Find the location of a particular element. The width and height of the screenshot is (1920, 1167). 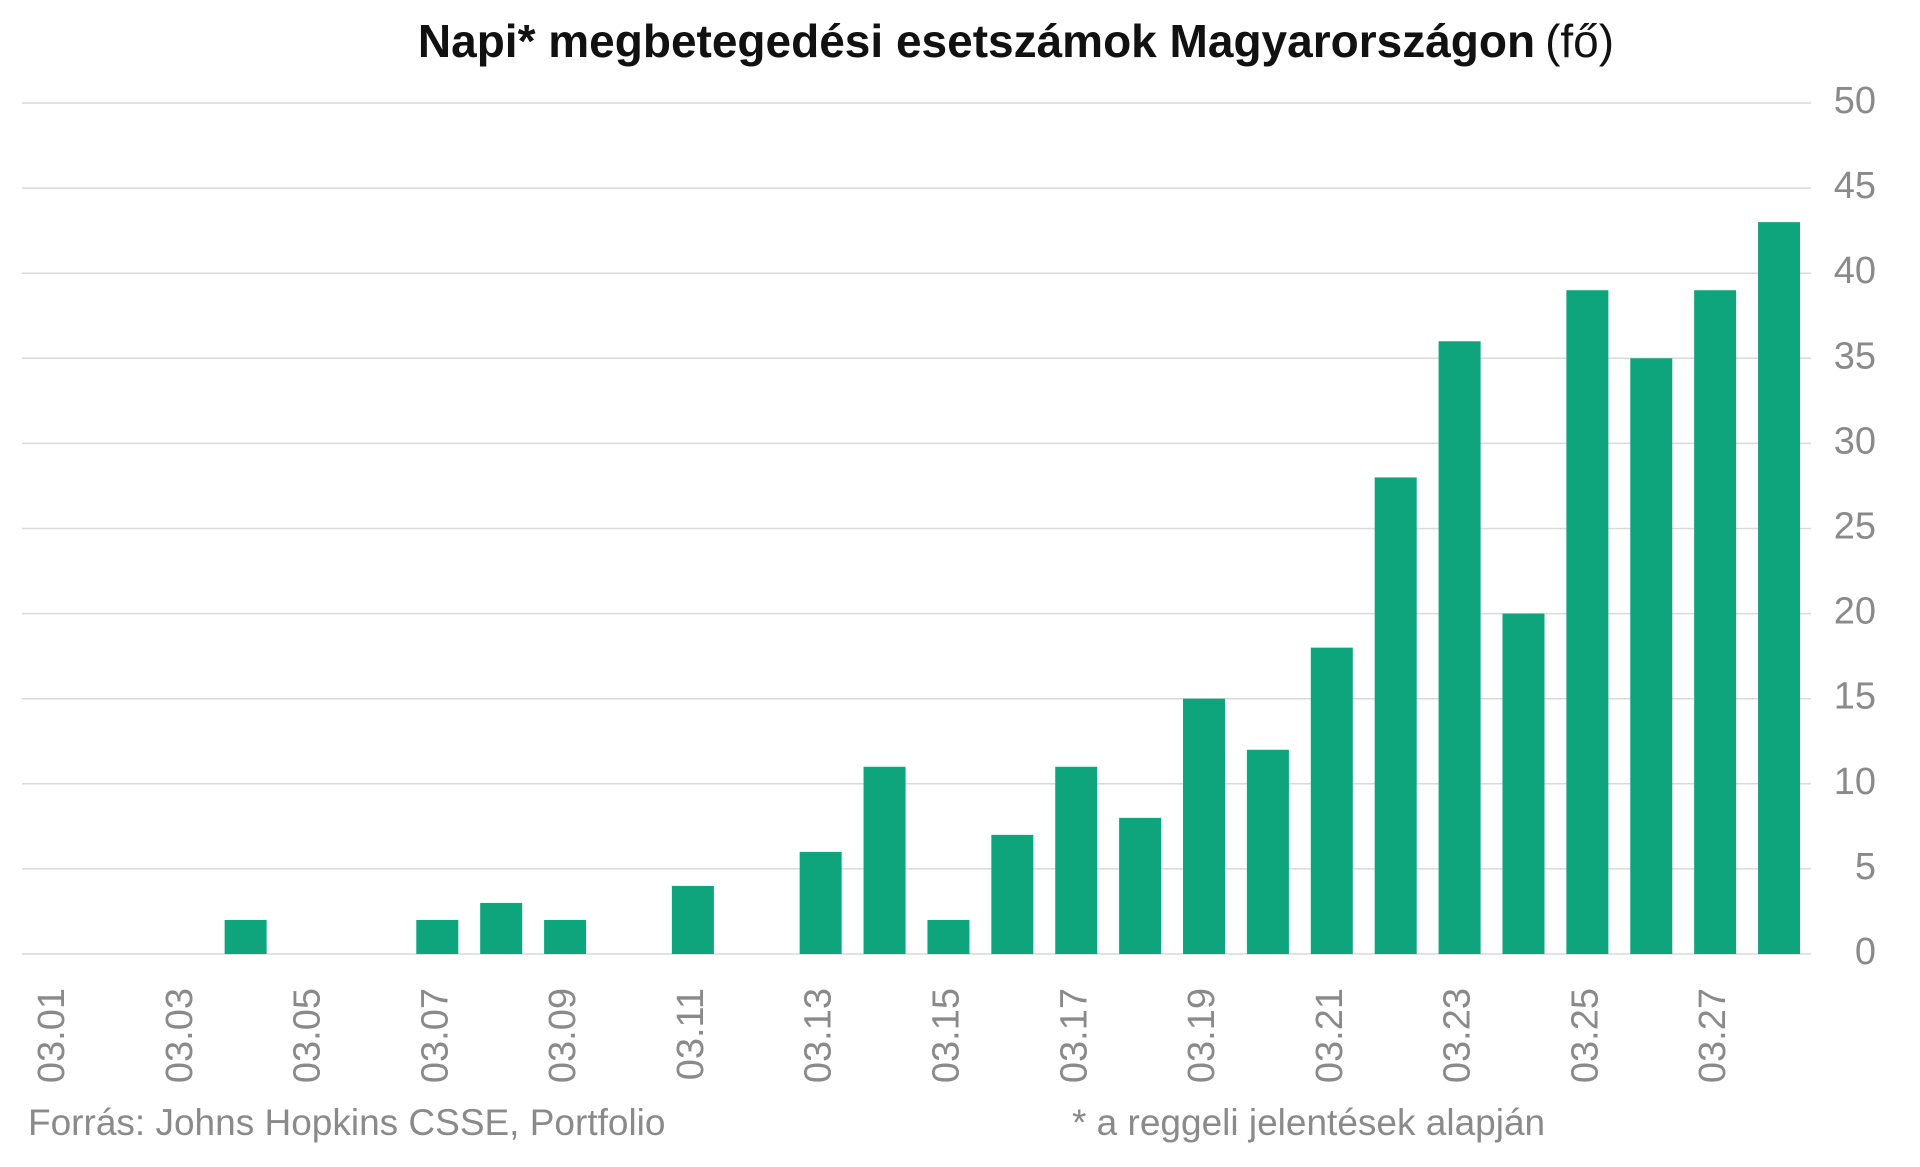

y-tick-label: 10 is located at coordinates (1855, 782).